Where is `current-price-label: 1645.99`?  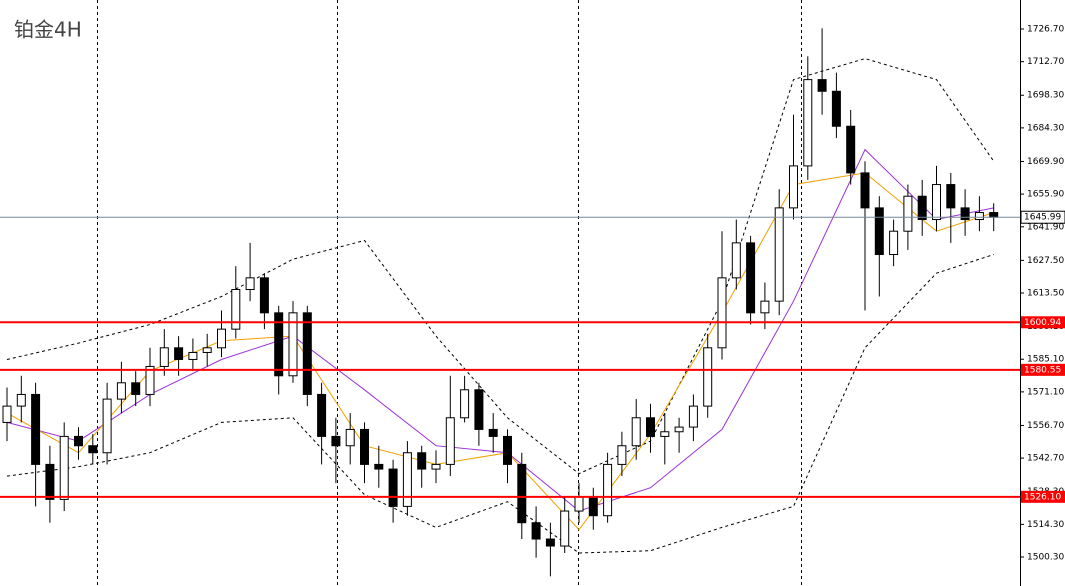
current-price-label: 1645.99 is located at coordinates (1042, 218).